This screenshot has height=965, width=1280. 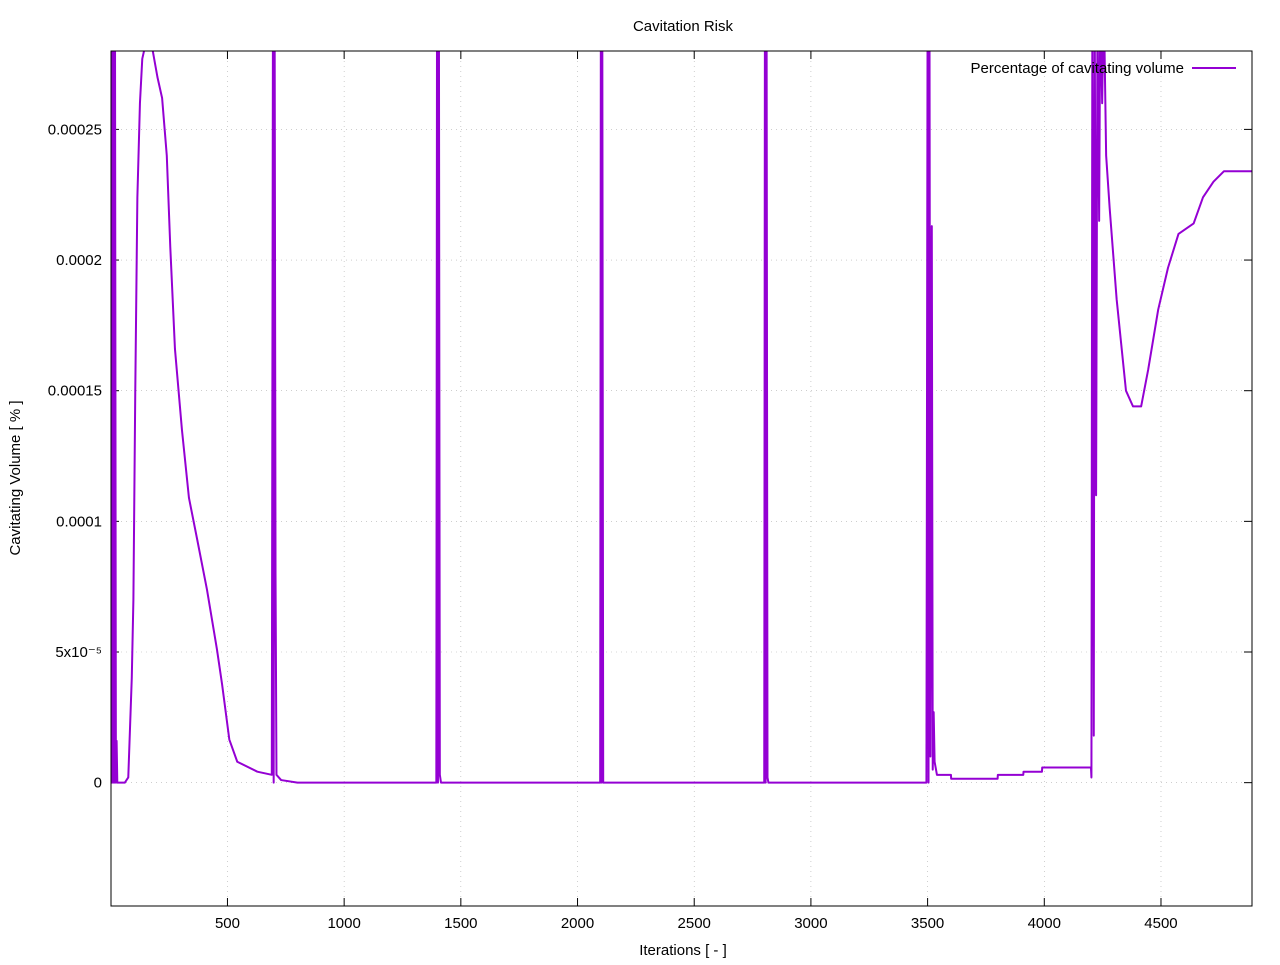 What do you see at coordinates (577, 923) in the screenshot?
I see `x-tick-label: 2000` at bounding box center [577, 923].